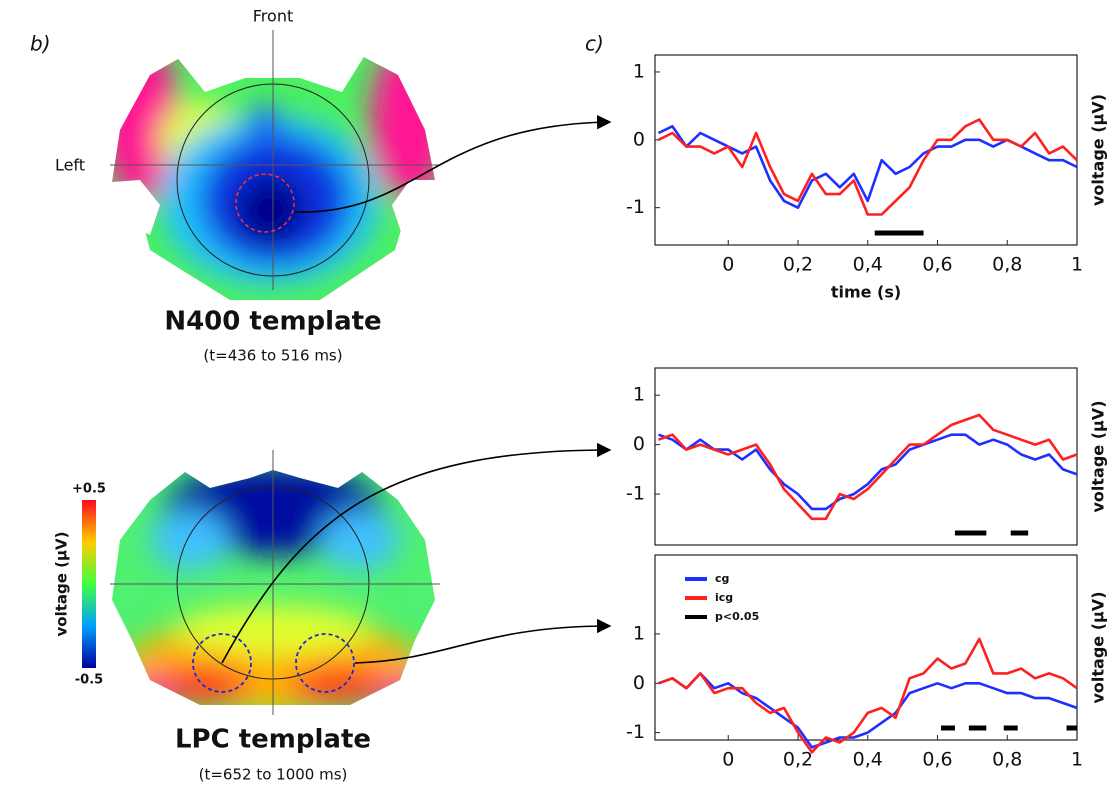  Describe the element at coordinates (89, 489) in the screenshot. I see `colorbar-max: +0.5` at that location.